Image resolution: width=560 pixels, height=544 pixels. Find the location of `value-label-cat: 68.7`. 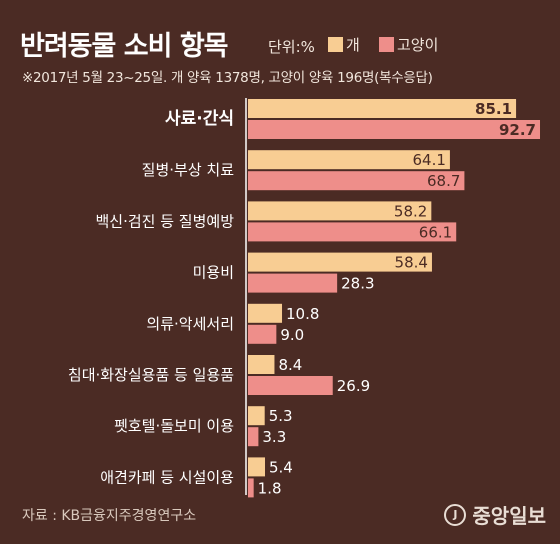

value-label-cat: 68.7 is located at coordinates (443, 181).